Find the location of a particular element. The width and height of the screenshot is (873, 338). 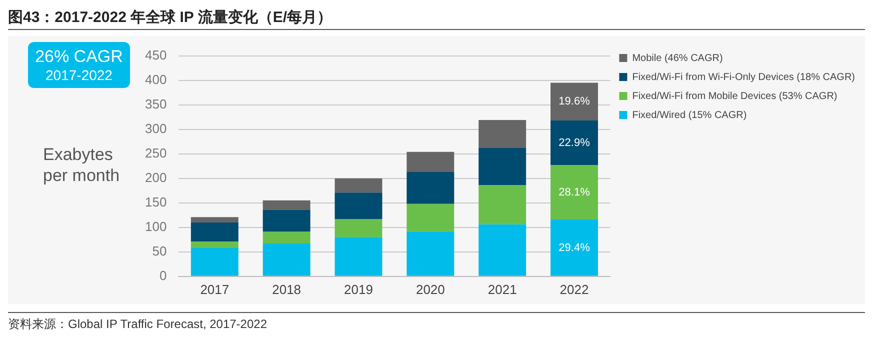

x-tick-label: 2018 is located at coordinates (287, 289).